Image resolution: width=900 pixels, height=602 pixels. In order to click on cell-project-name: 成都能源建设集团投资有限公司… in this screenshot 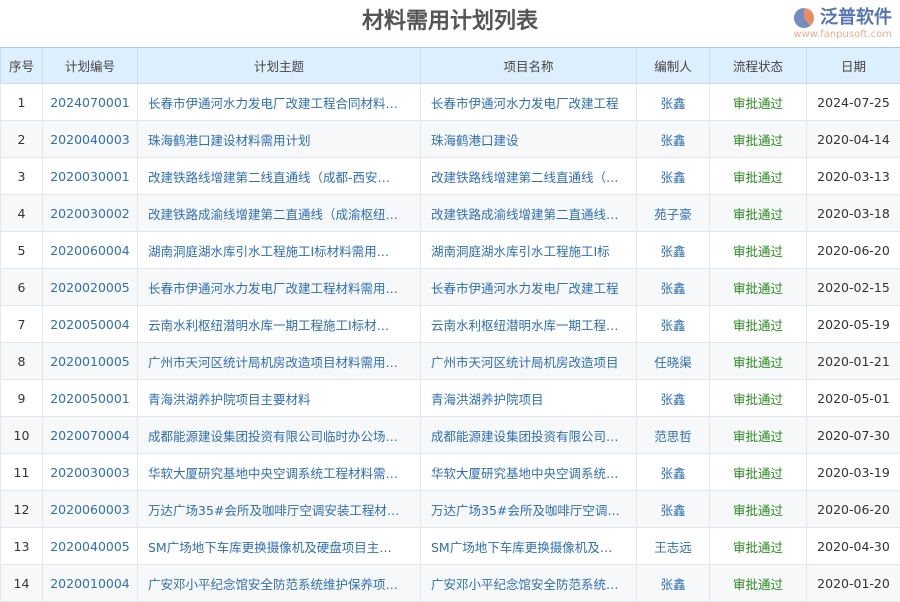, I will do `click(529, 435)`.